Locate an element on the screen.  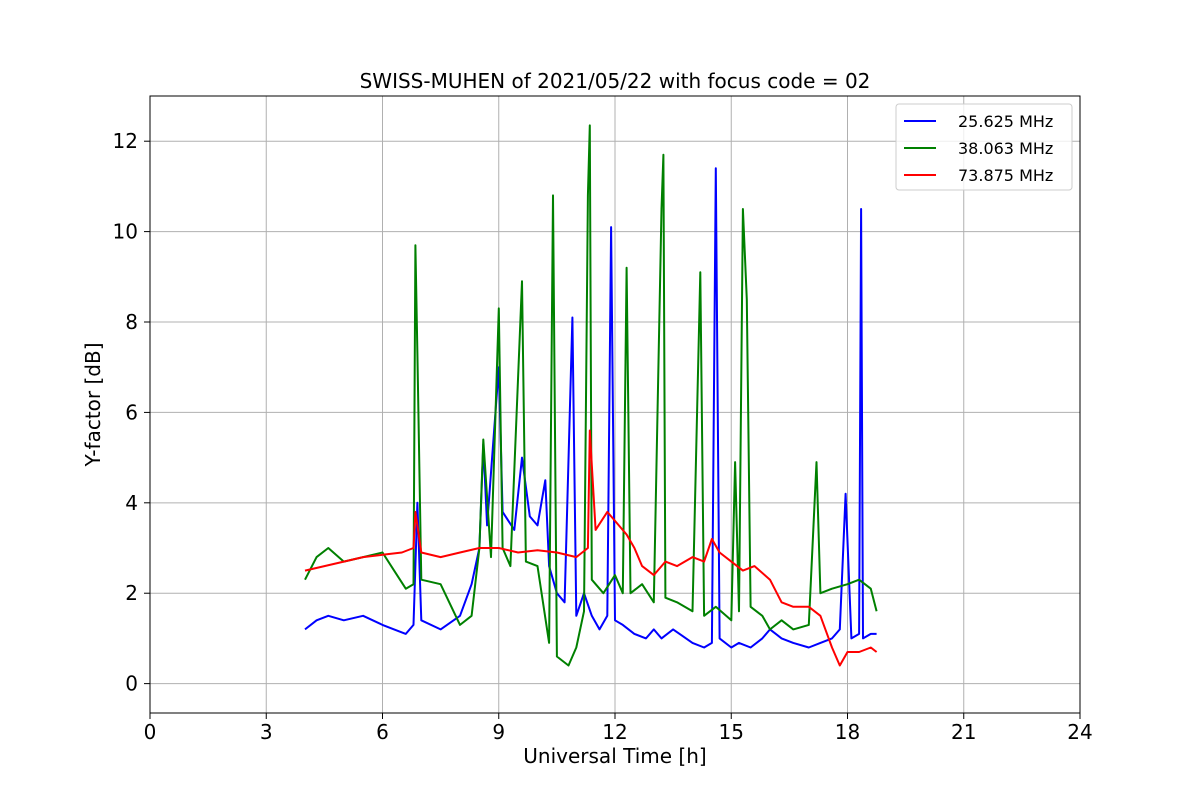
x-tick-label: 15 is located at coordinates (731, 732).